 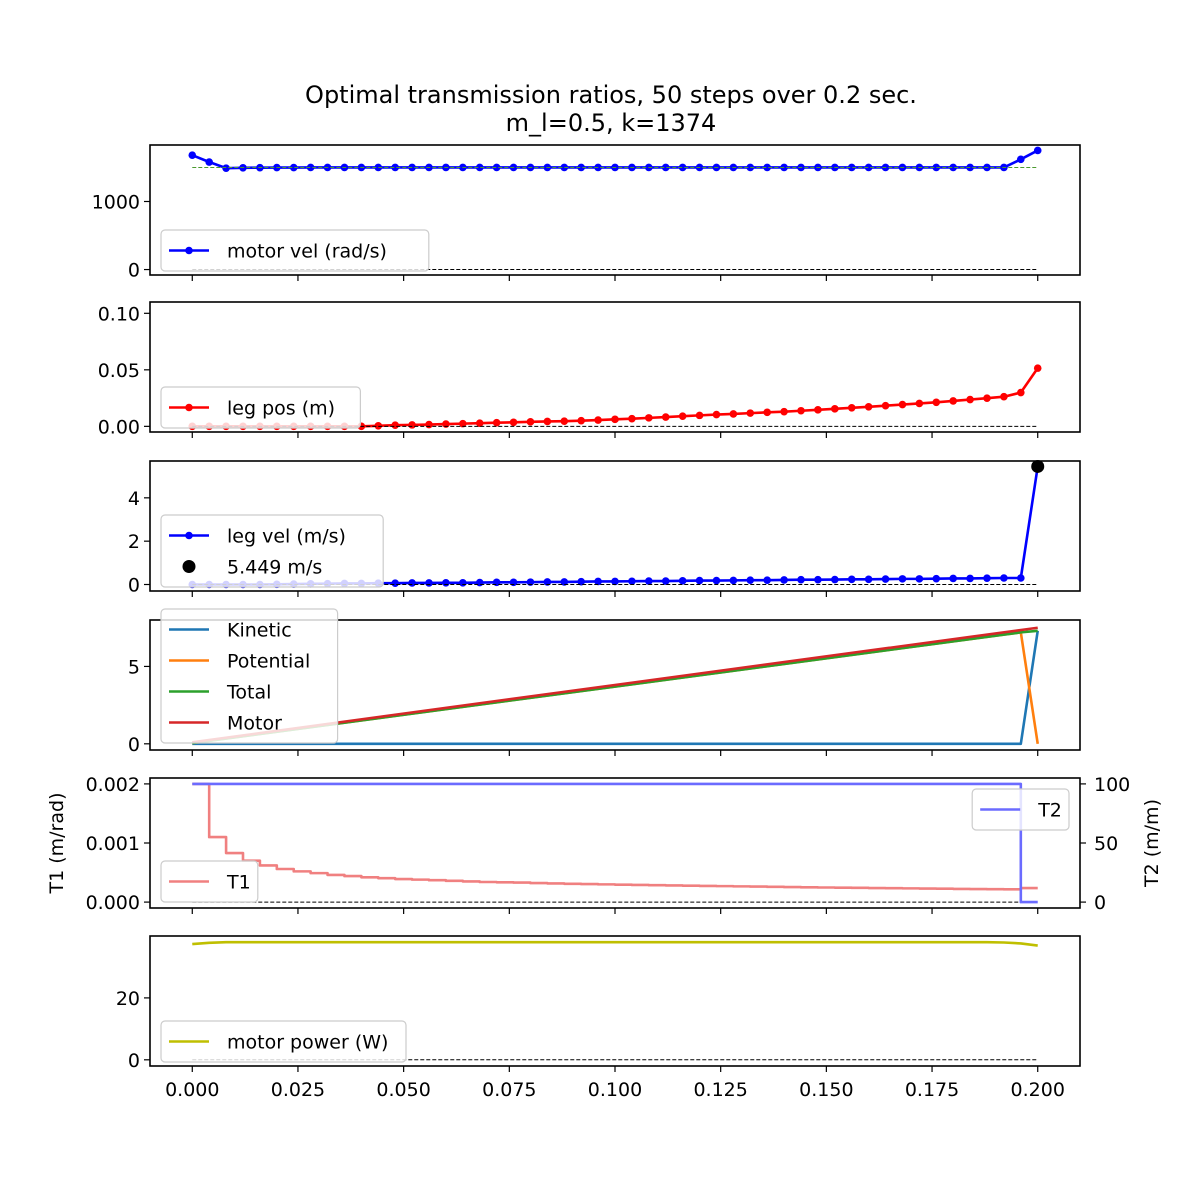 I want to click on energy-legend-entry-label: Motor, so click(x=254, y=724).